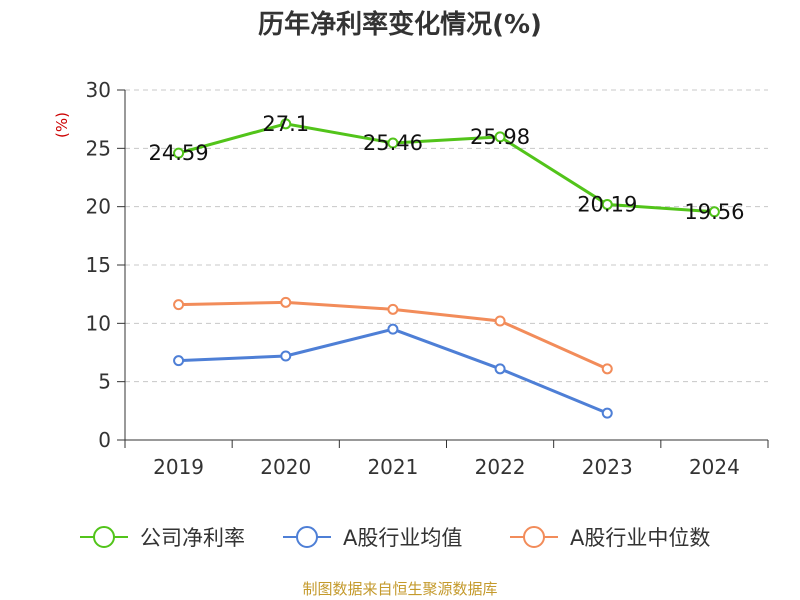 This screenshot has width=800, height=600. I want to click on data-label-0-2024: 19.56, so click(714, 212).